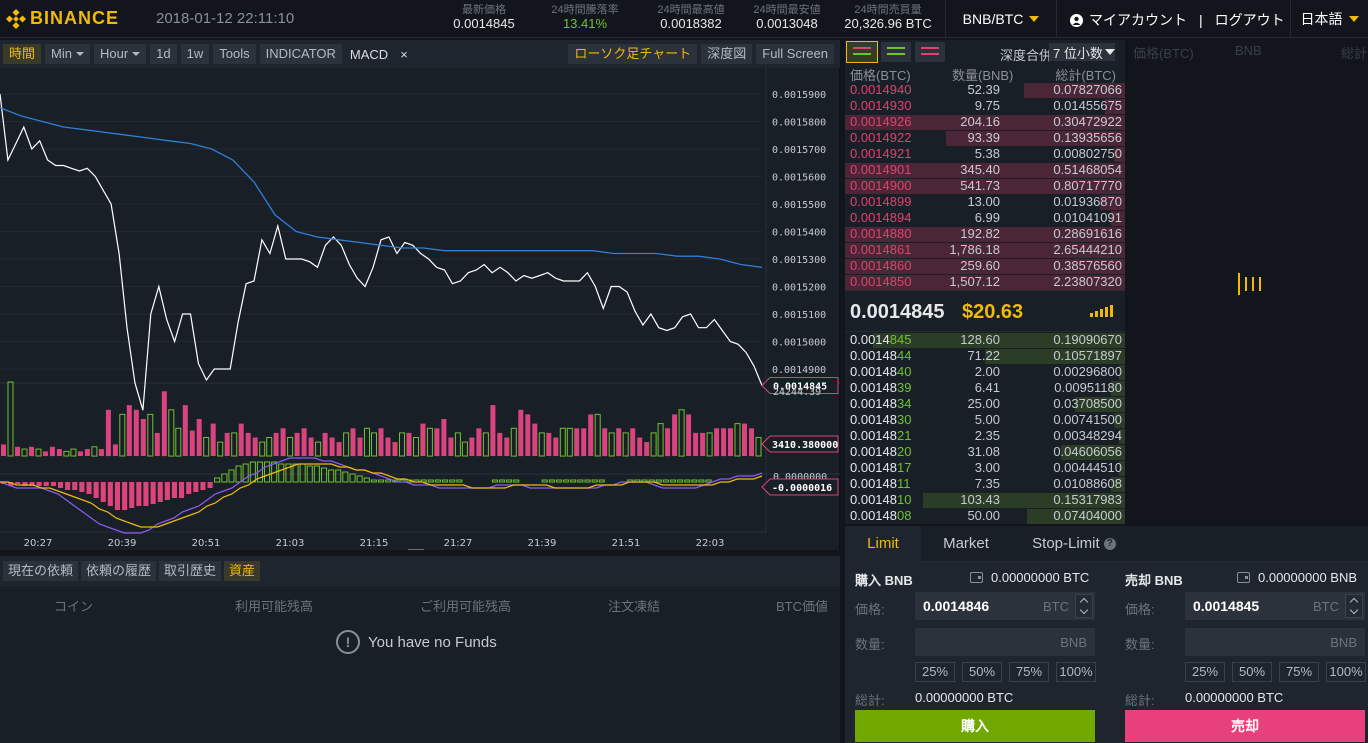  I want to click on tab-order-history: 依頼の履歴, so click(119, 570).